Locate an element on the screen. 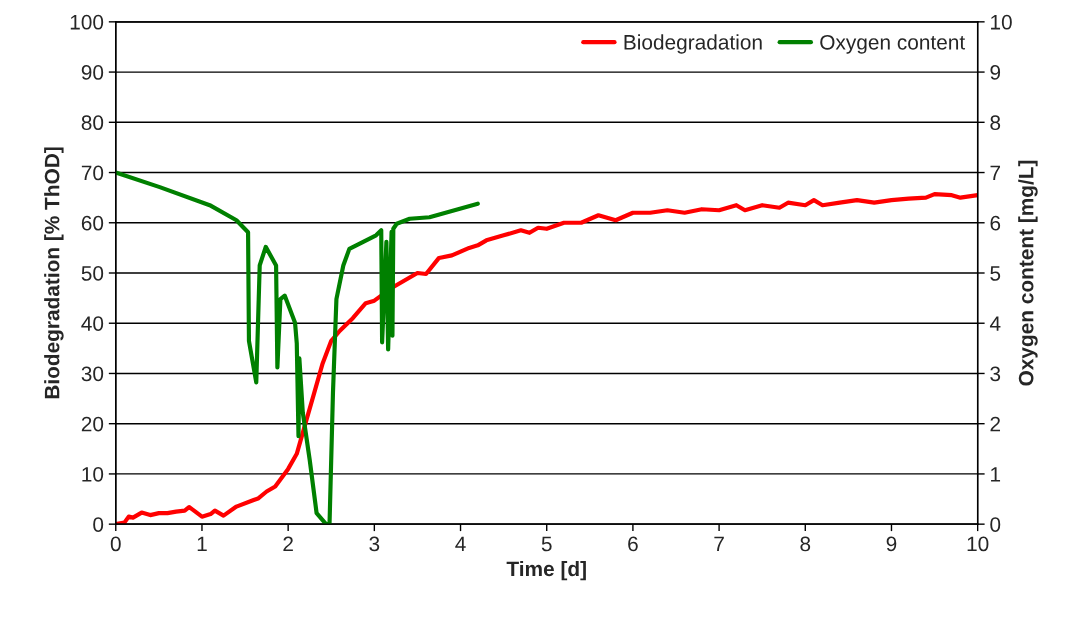 The height and width of the screenshot is (624, 1072). x-tick-label: 8 is located at coordinates (805, 544).